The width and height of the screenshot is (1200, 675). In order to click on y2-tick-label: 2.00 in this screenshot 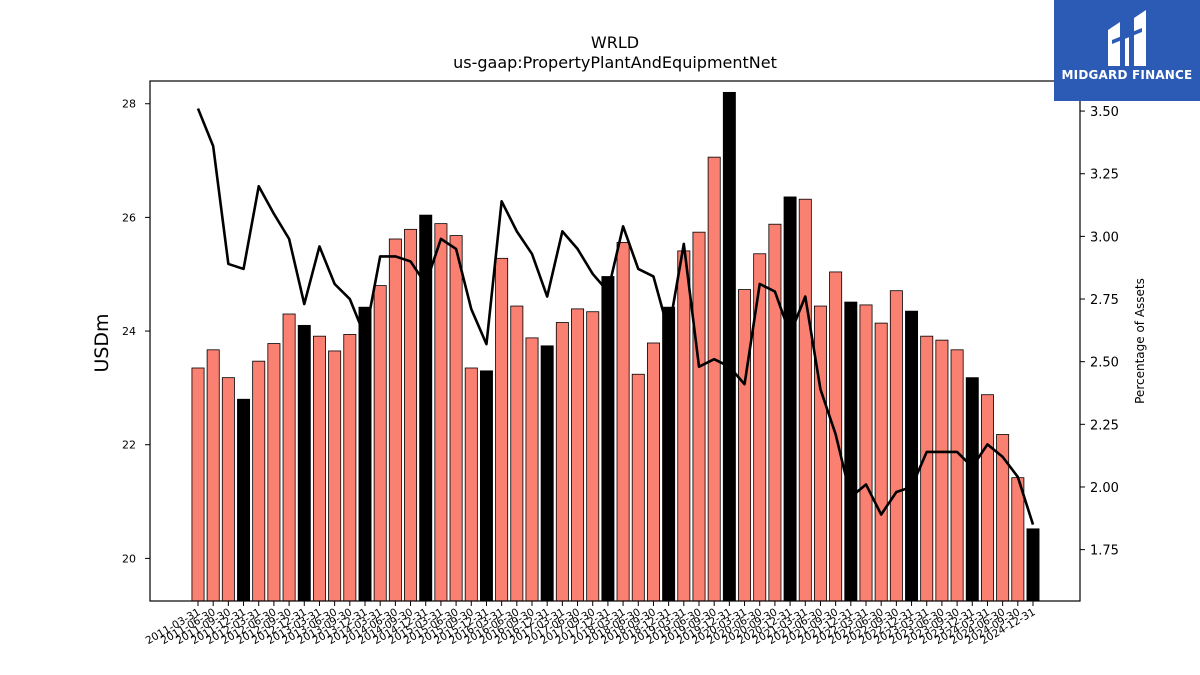, I will do `click(1104, 488)`.